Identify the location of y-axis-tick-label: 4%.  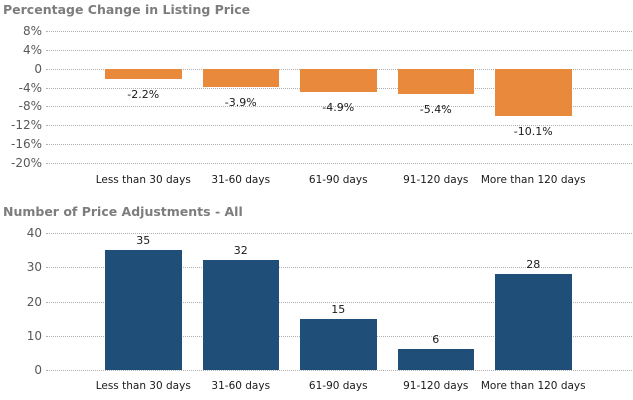
(32, 49).